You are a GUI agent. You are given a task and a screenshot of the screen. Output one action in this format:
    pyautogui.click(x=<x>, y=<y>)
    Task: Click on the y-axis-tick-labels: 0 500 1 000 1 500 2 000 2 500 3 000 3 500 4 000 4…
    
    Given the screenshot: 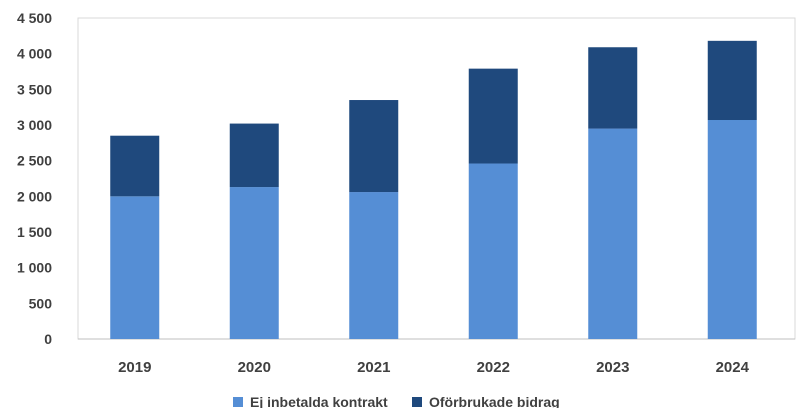 What is the action you would take?
    pyautogui.click(x=34, y=178)
    